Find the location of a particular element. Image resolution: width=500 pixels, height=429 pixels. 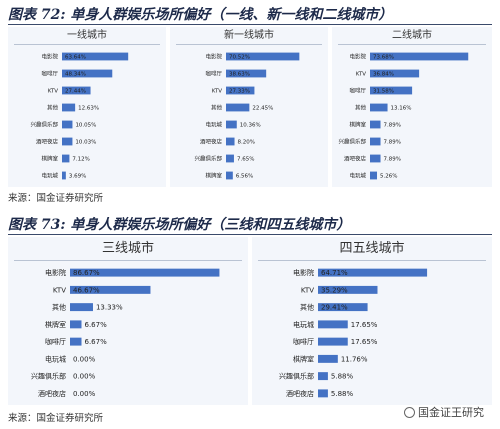

value-label: 6.67% is located at coordinates (96, 342).